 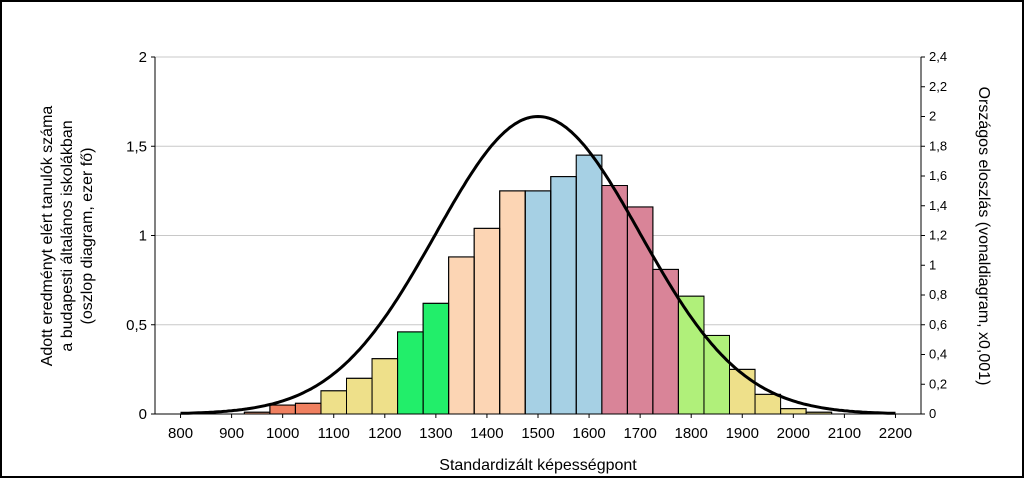 What do you see at coordinates (538, 465) in the screenshot?
I see `x-axis-title: Standardizált képességpont` at bounding box center [538, 465].